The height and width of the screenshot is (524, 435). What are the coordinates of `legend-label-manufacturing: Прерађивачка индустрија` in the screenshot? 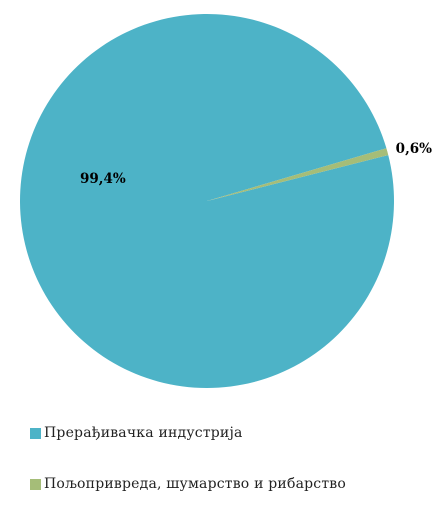 It's located at (143, 433).